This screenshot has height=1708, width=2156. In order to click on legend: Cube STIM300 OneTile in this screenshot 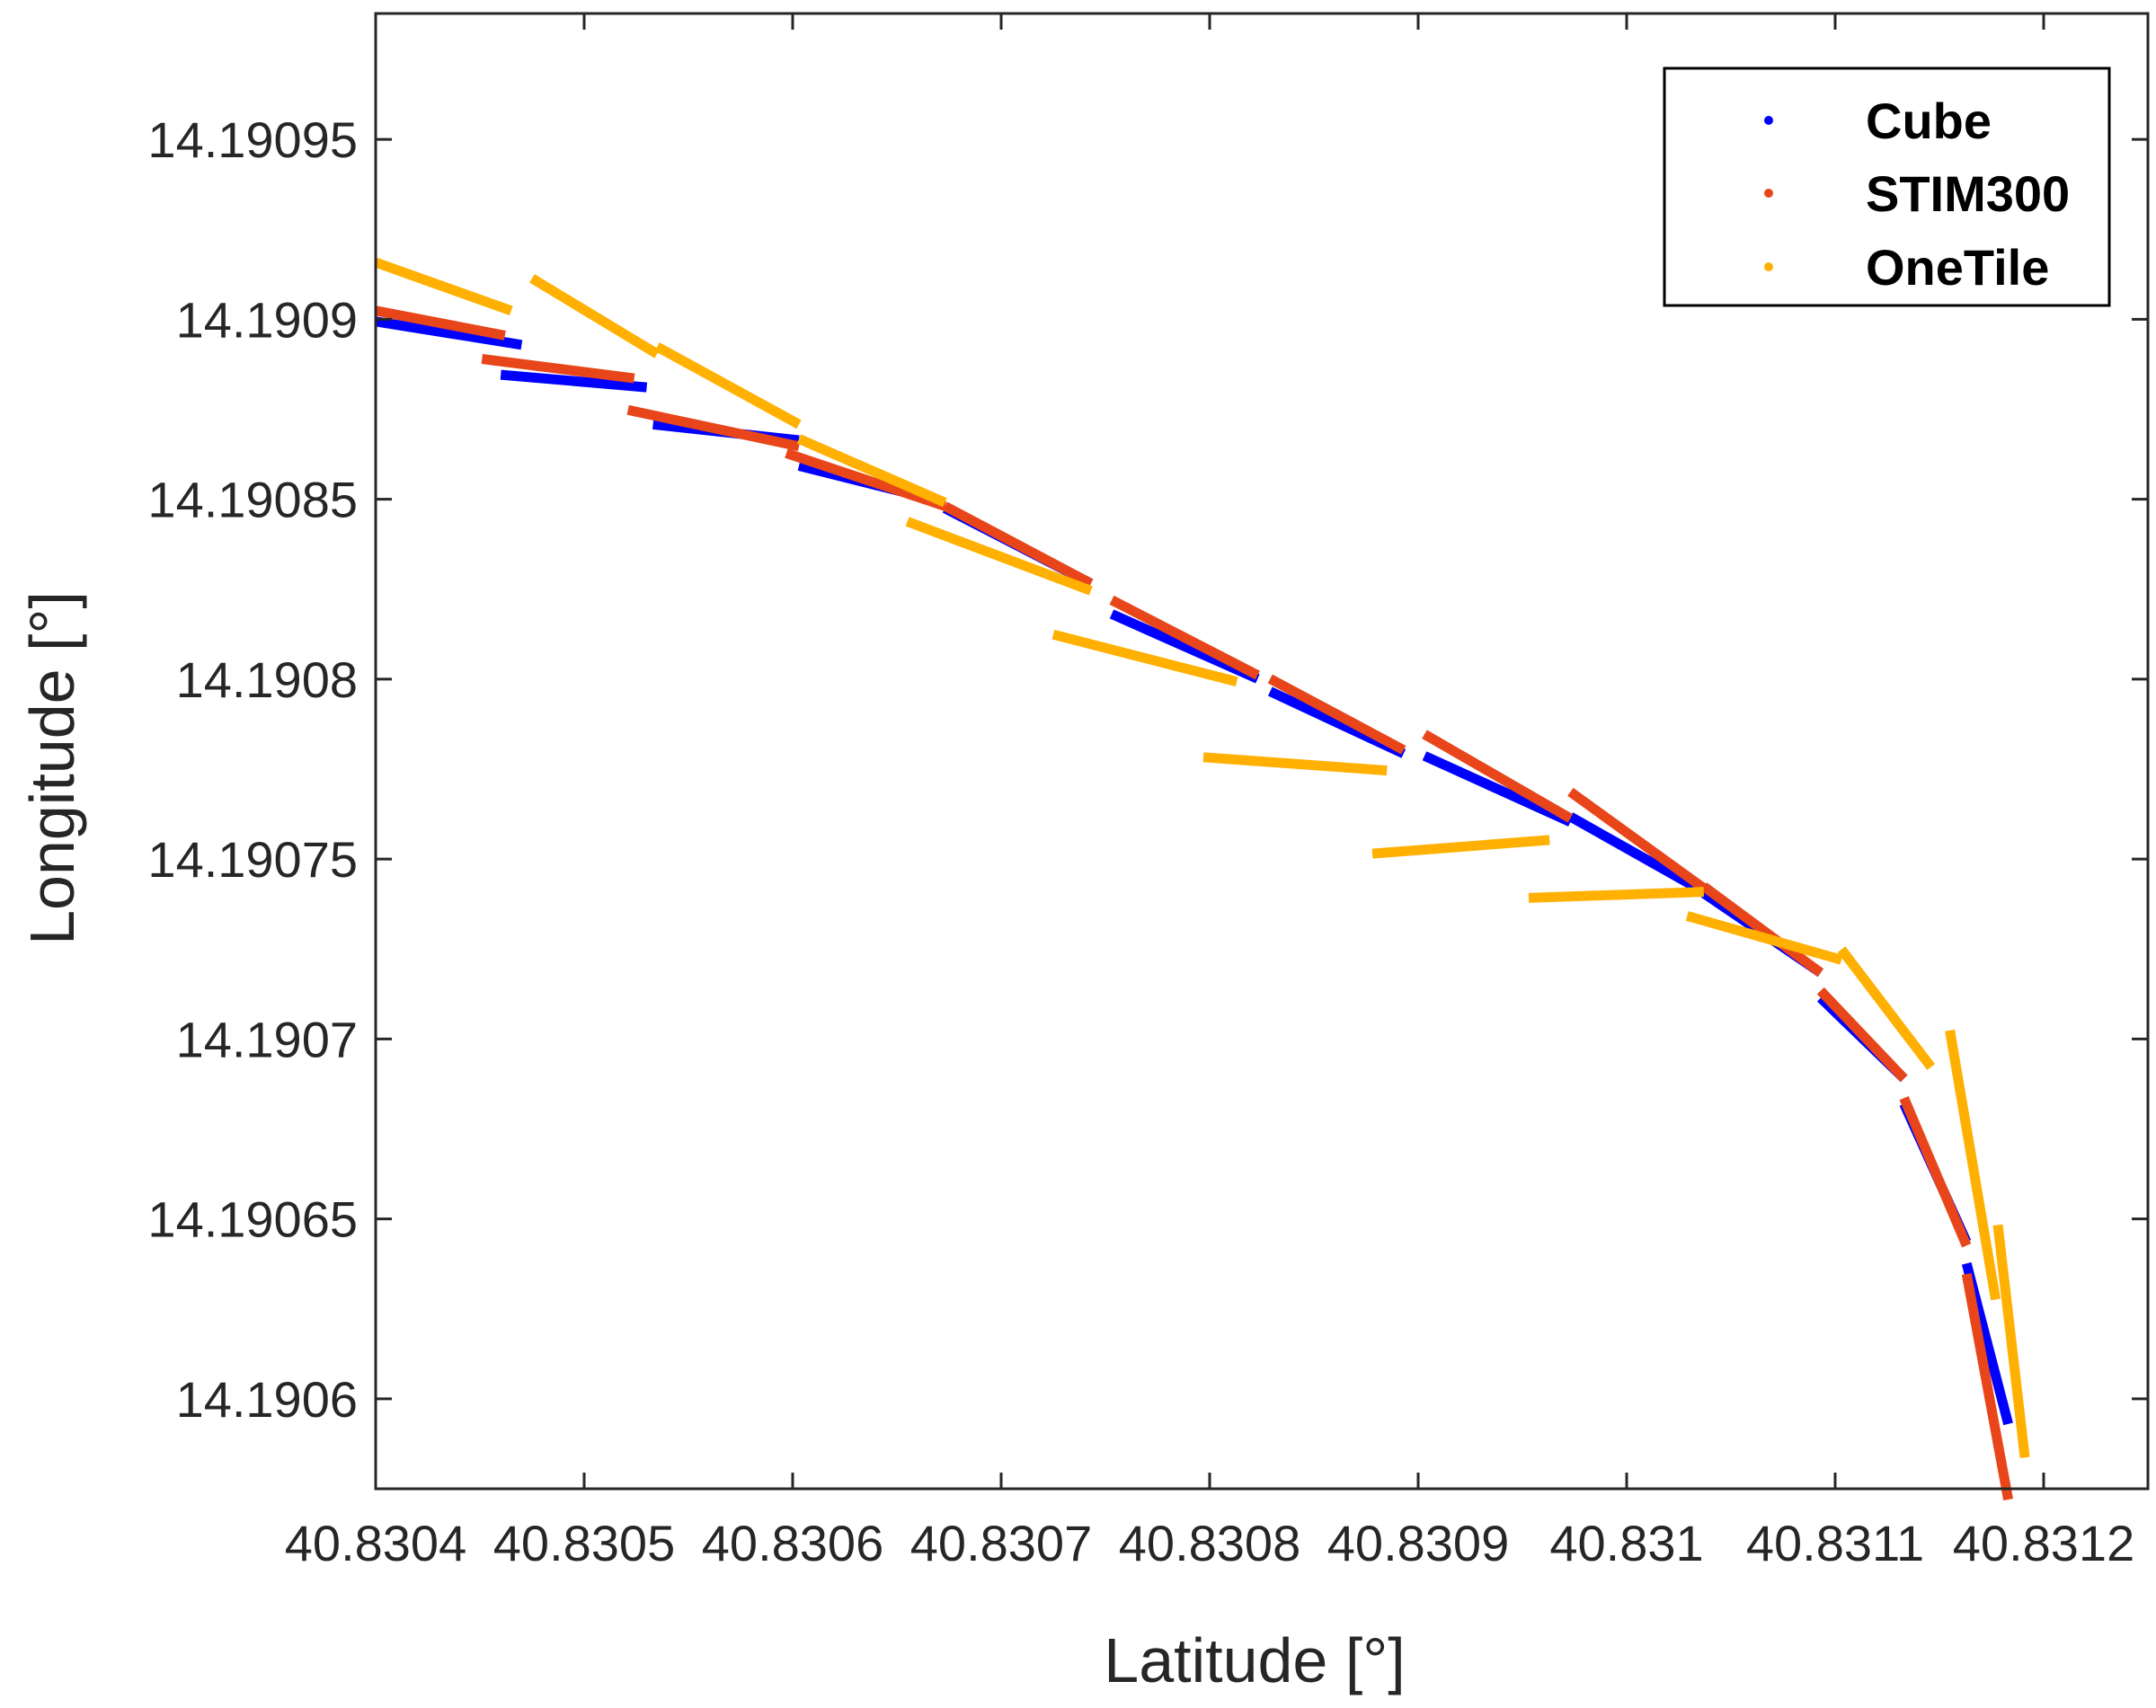, I will do `click(1887, 186)`.